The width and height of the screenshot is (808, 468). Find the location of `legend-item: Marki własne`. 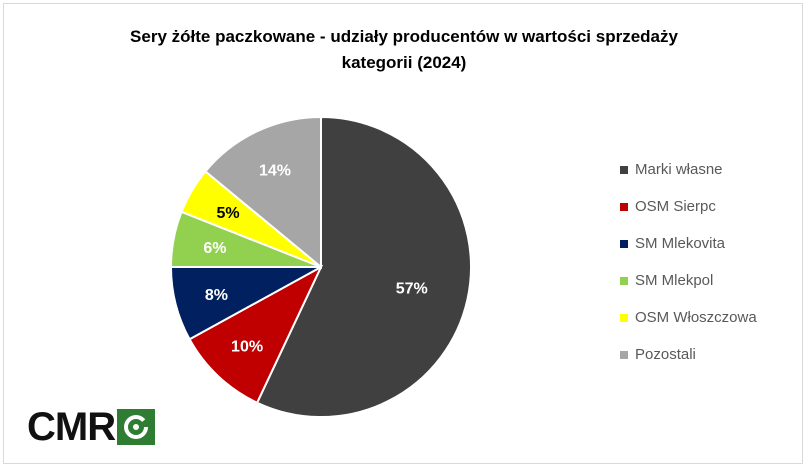

legend-item: Marki własne is located at coordinates (688, 169).